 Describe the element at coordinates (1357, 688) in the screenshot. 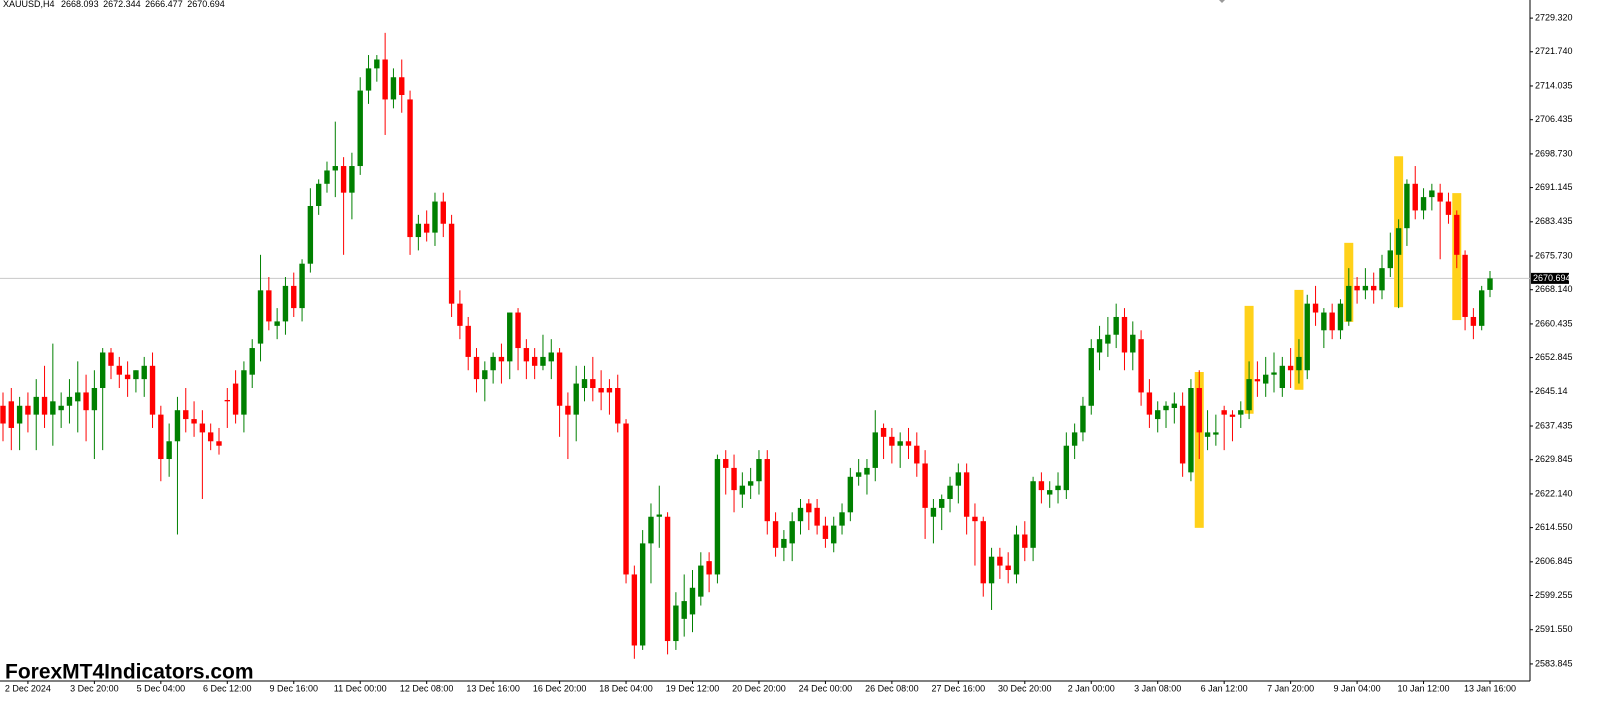

I see `x-tick-label: 9 Jan 04:00` at that location.